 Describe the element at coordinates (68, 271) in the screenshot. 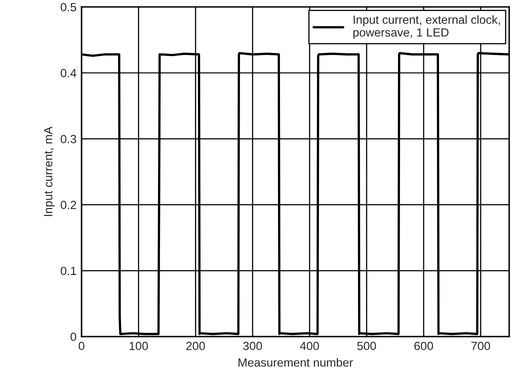

I see `y-tick-label: 0.1` at that location.